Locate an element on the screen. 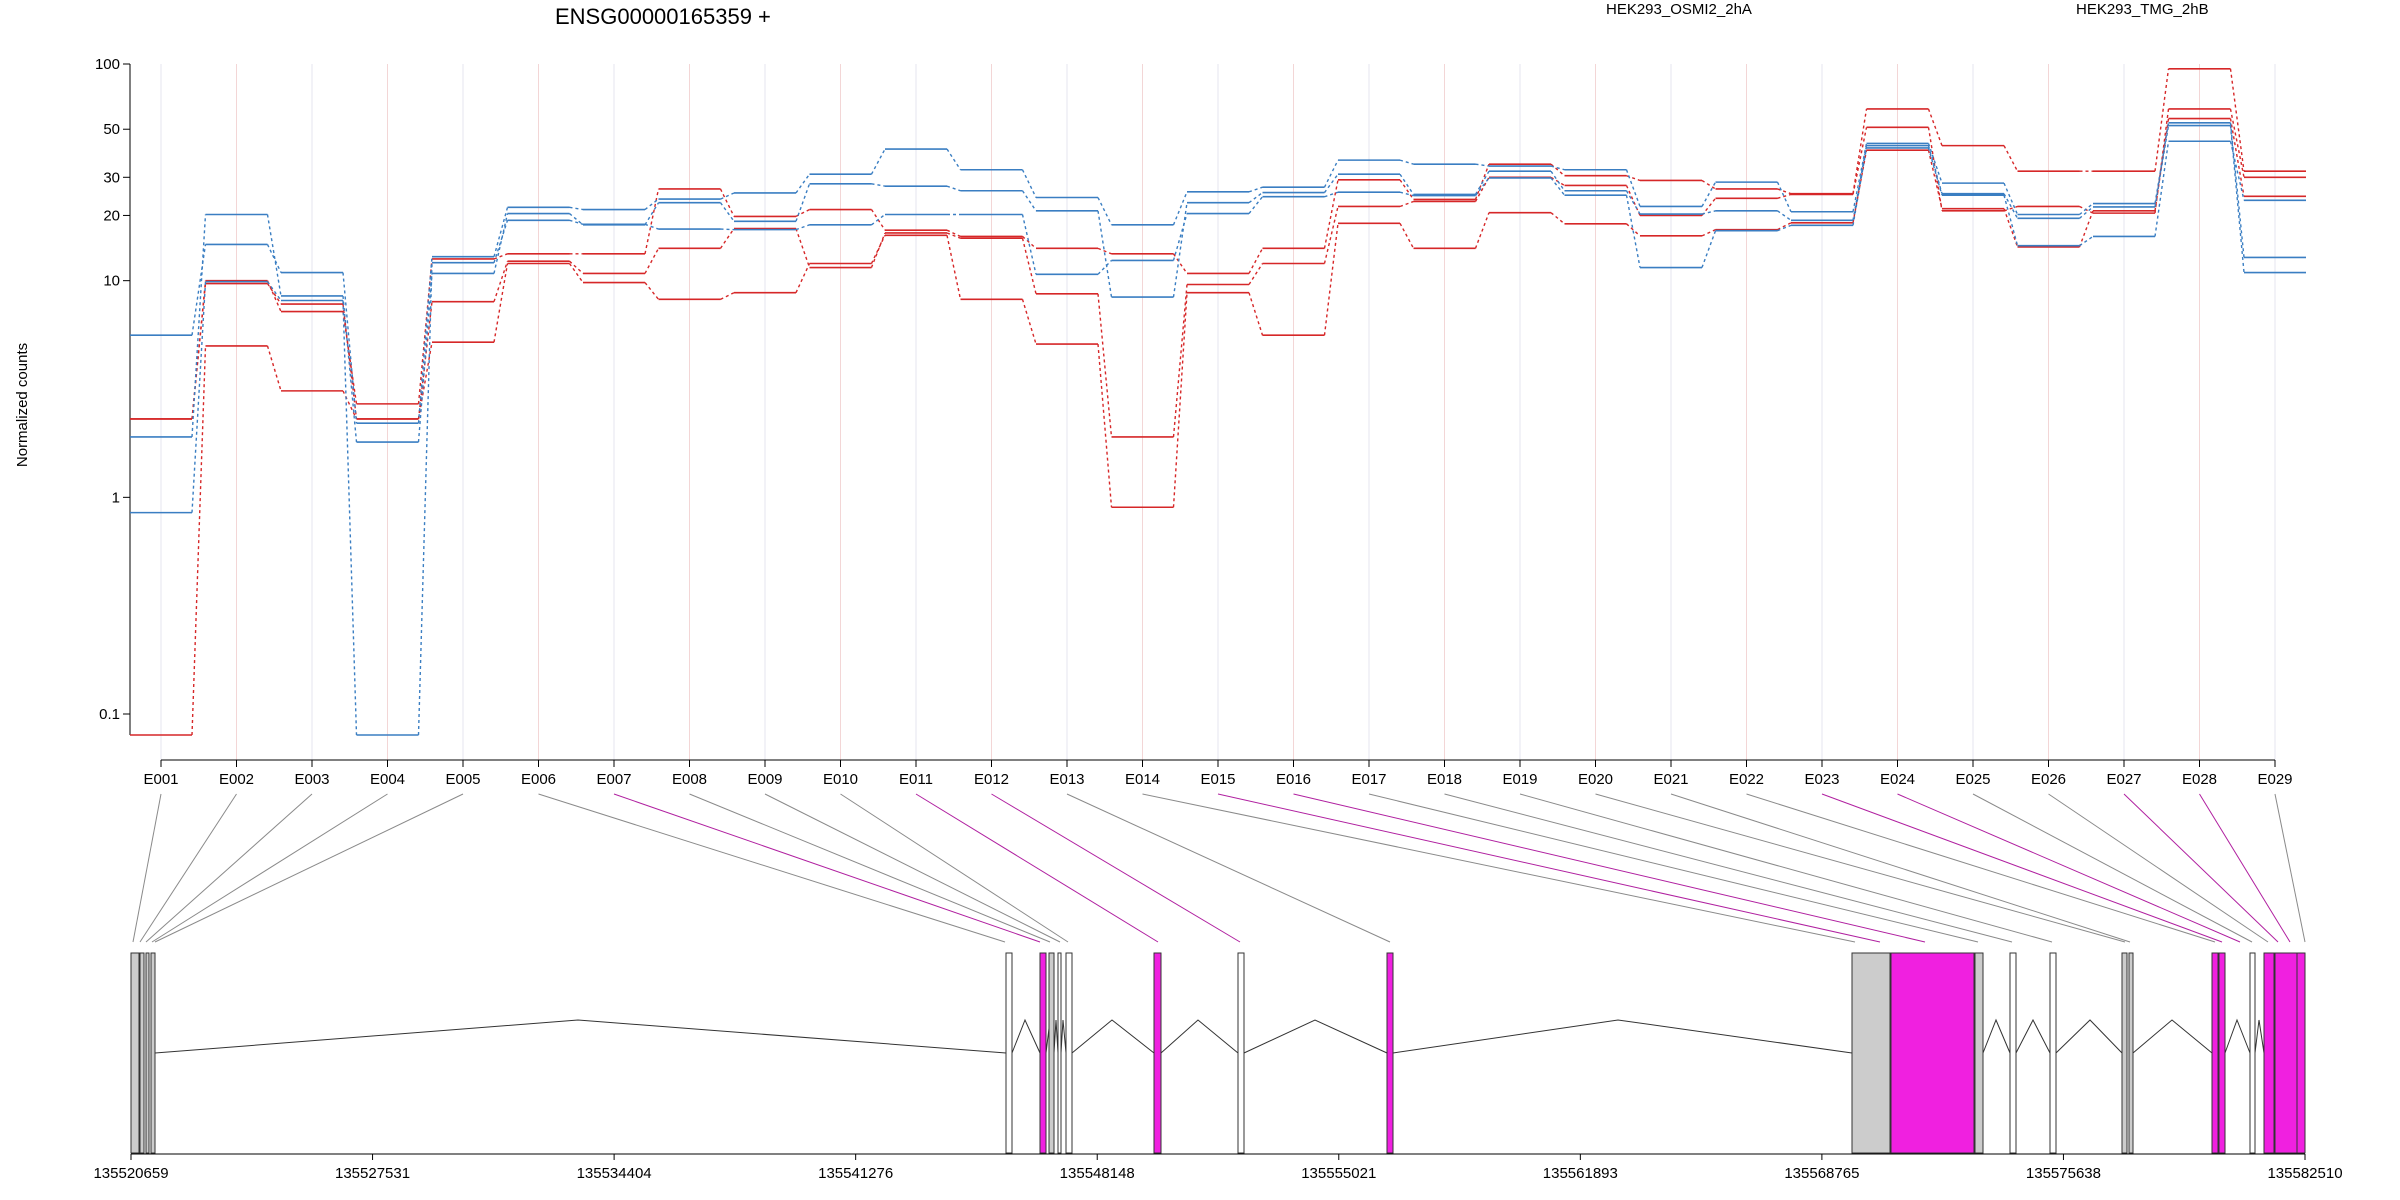  exon-connector-e021 is located at coordinates (1900, 868).